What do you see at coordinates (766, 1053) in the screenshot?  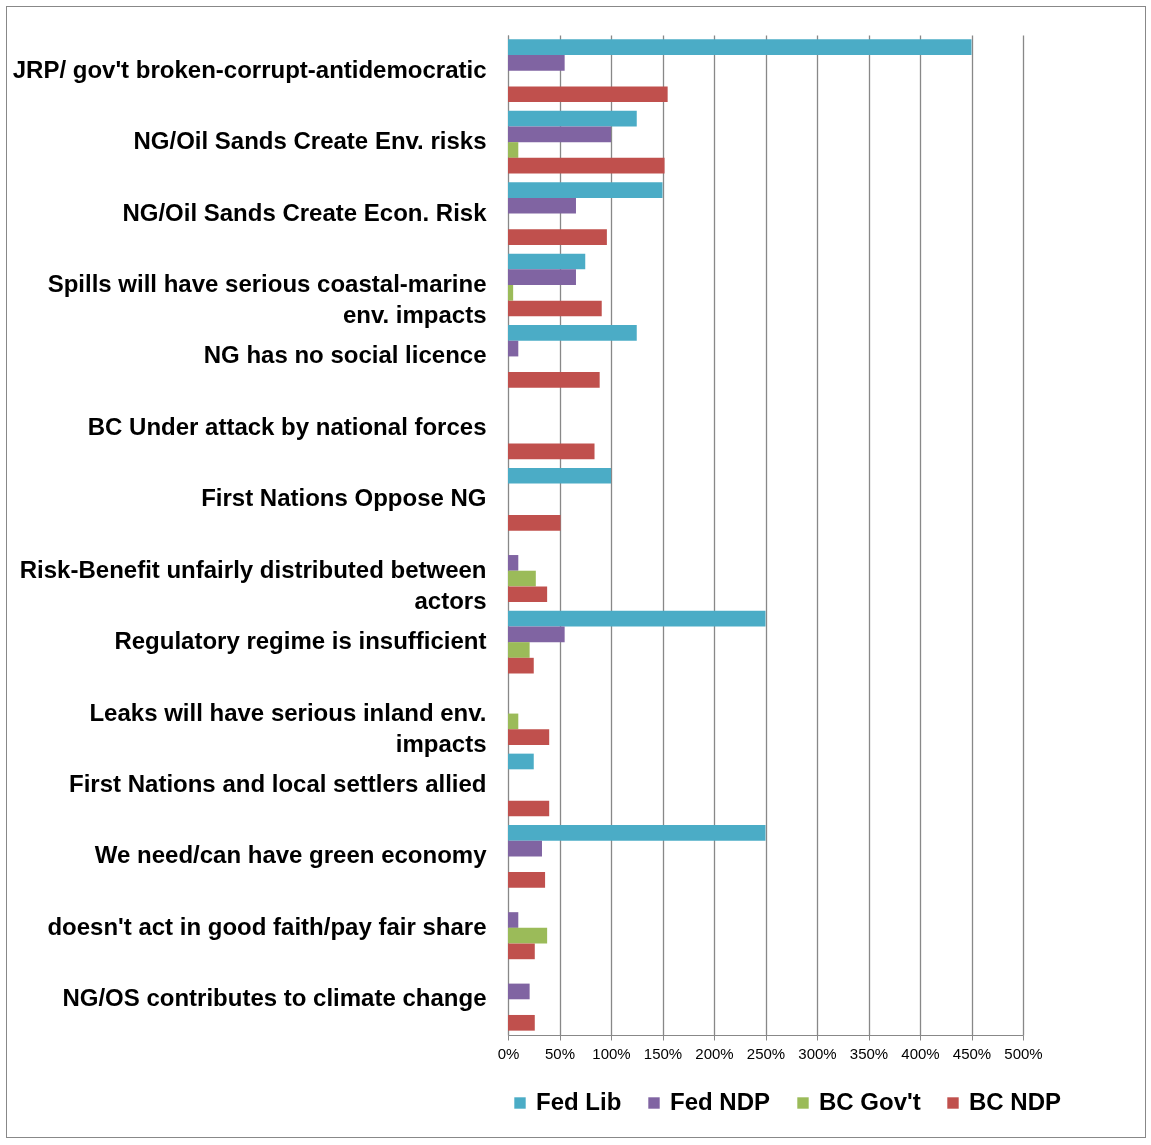 I see `x-tick-label: 250%` at bounding box center [766, 1053].